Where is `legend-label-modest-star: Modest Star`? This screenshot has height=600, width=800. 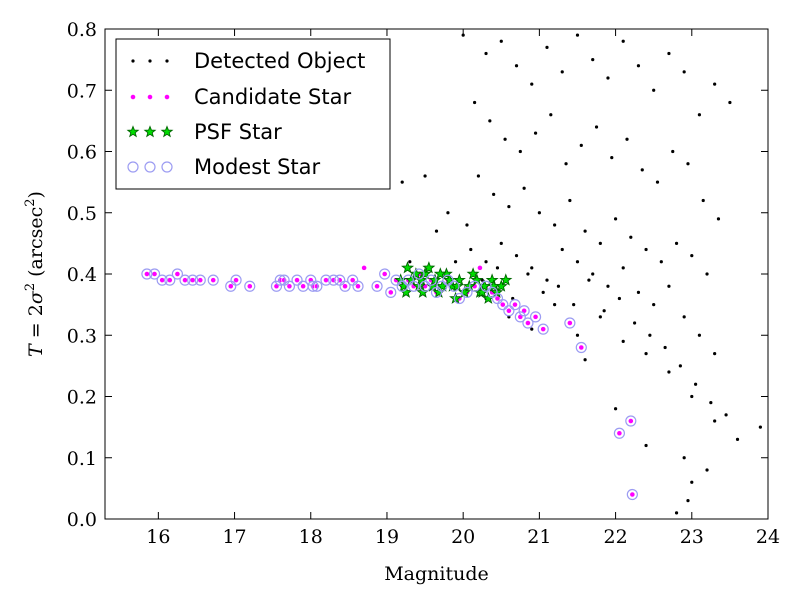 legend-label-modest-star: Modest Star is located at coordinates (257, 167).